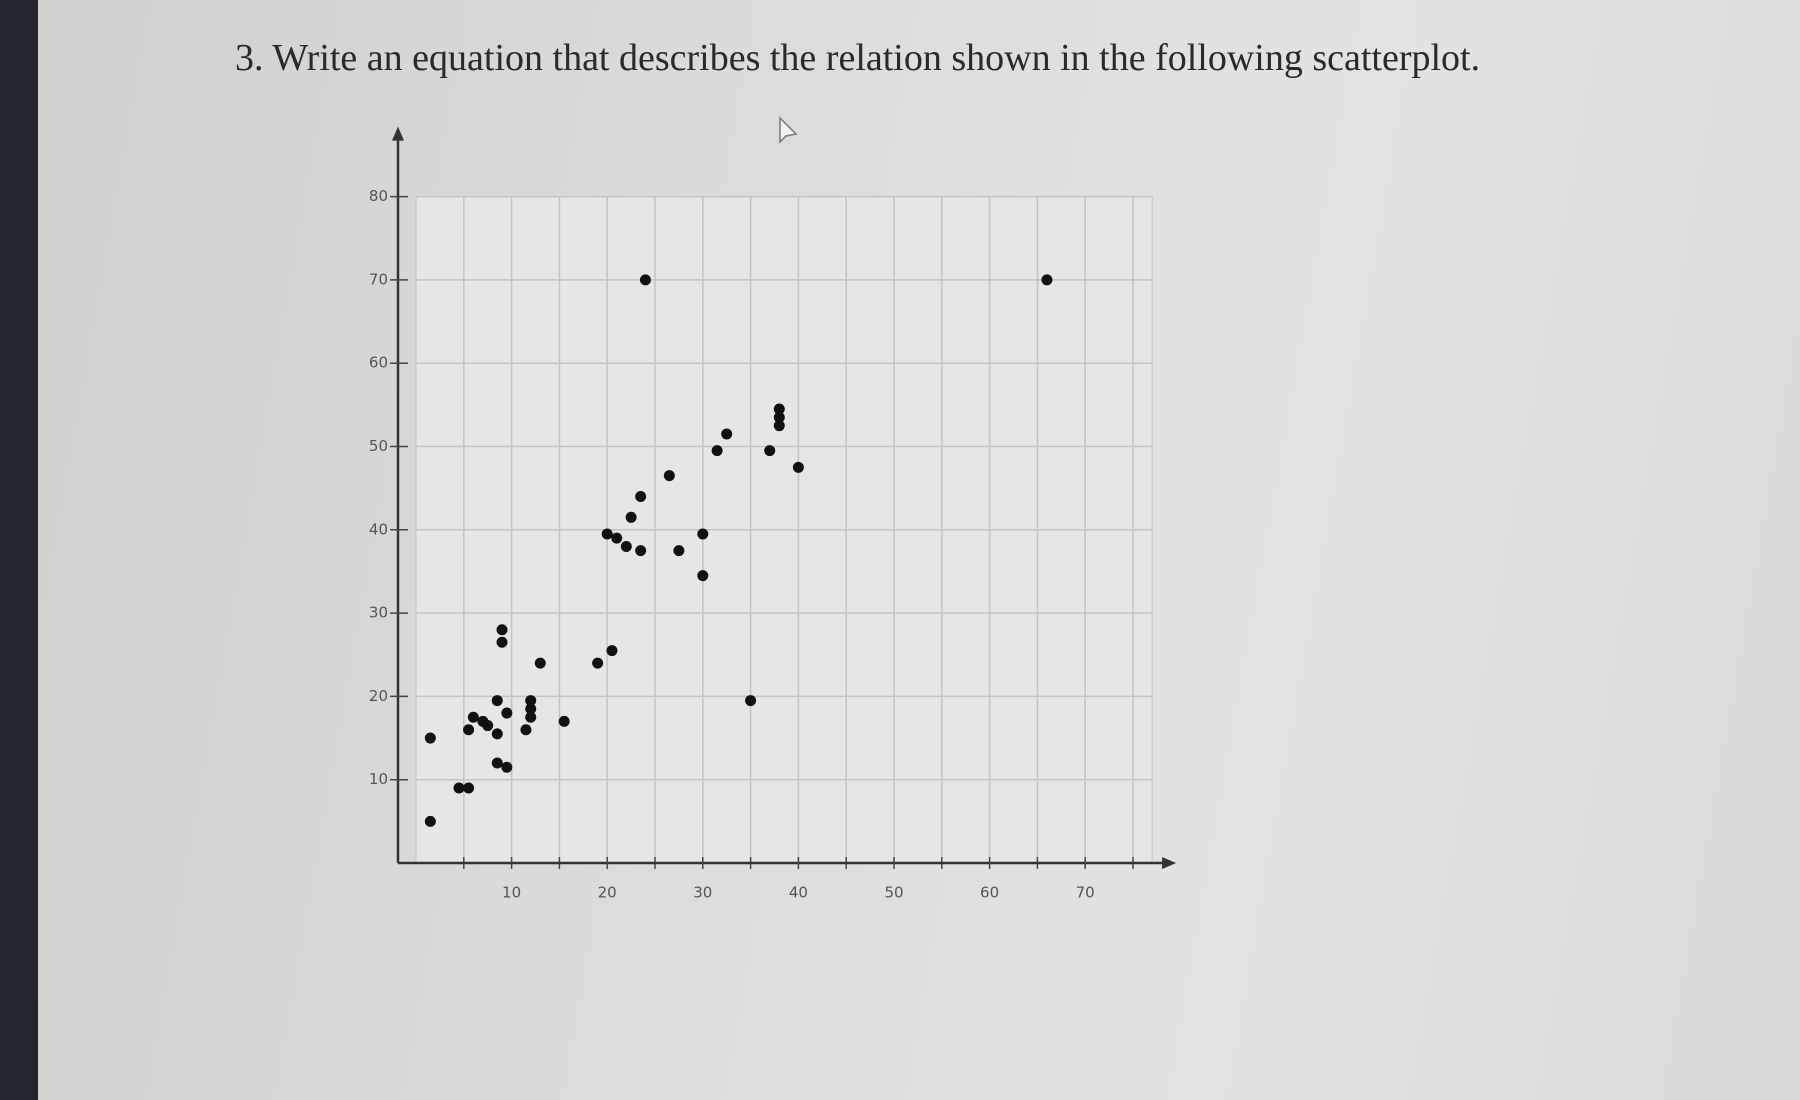 Image resolution: width=1800 pixels, height=1100 pixels. I want to click on x-tick-label: 10, so click(511, 893).